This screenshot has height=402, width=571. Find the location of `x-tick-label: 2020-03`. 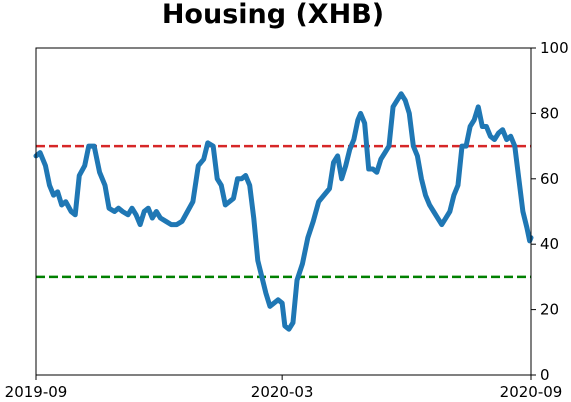

x-tick-label: 2020-03 is located at coordinates (282, 392).